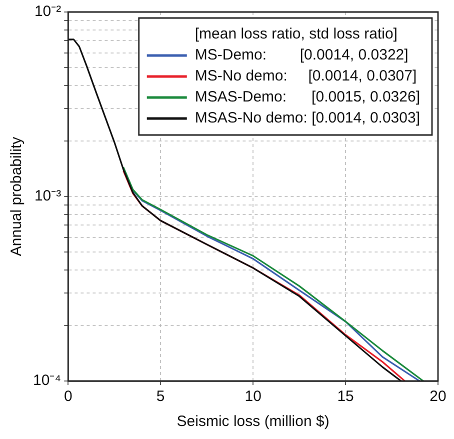 This screenshot has height=439, width=454. What do you see at coordinates (68, 397) in the screenshot?
I see `x-tick-label: 0` at bounding box center [68, 397].